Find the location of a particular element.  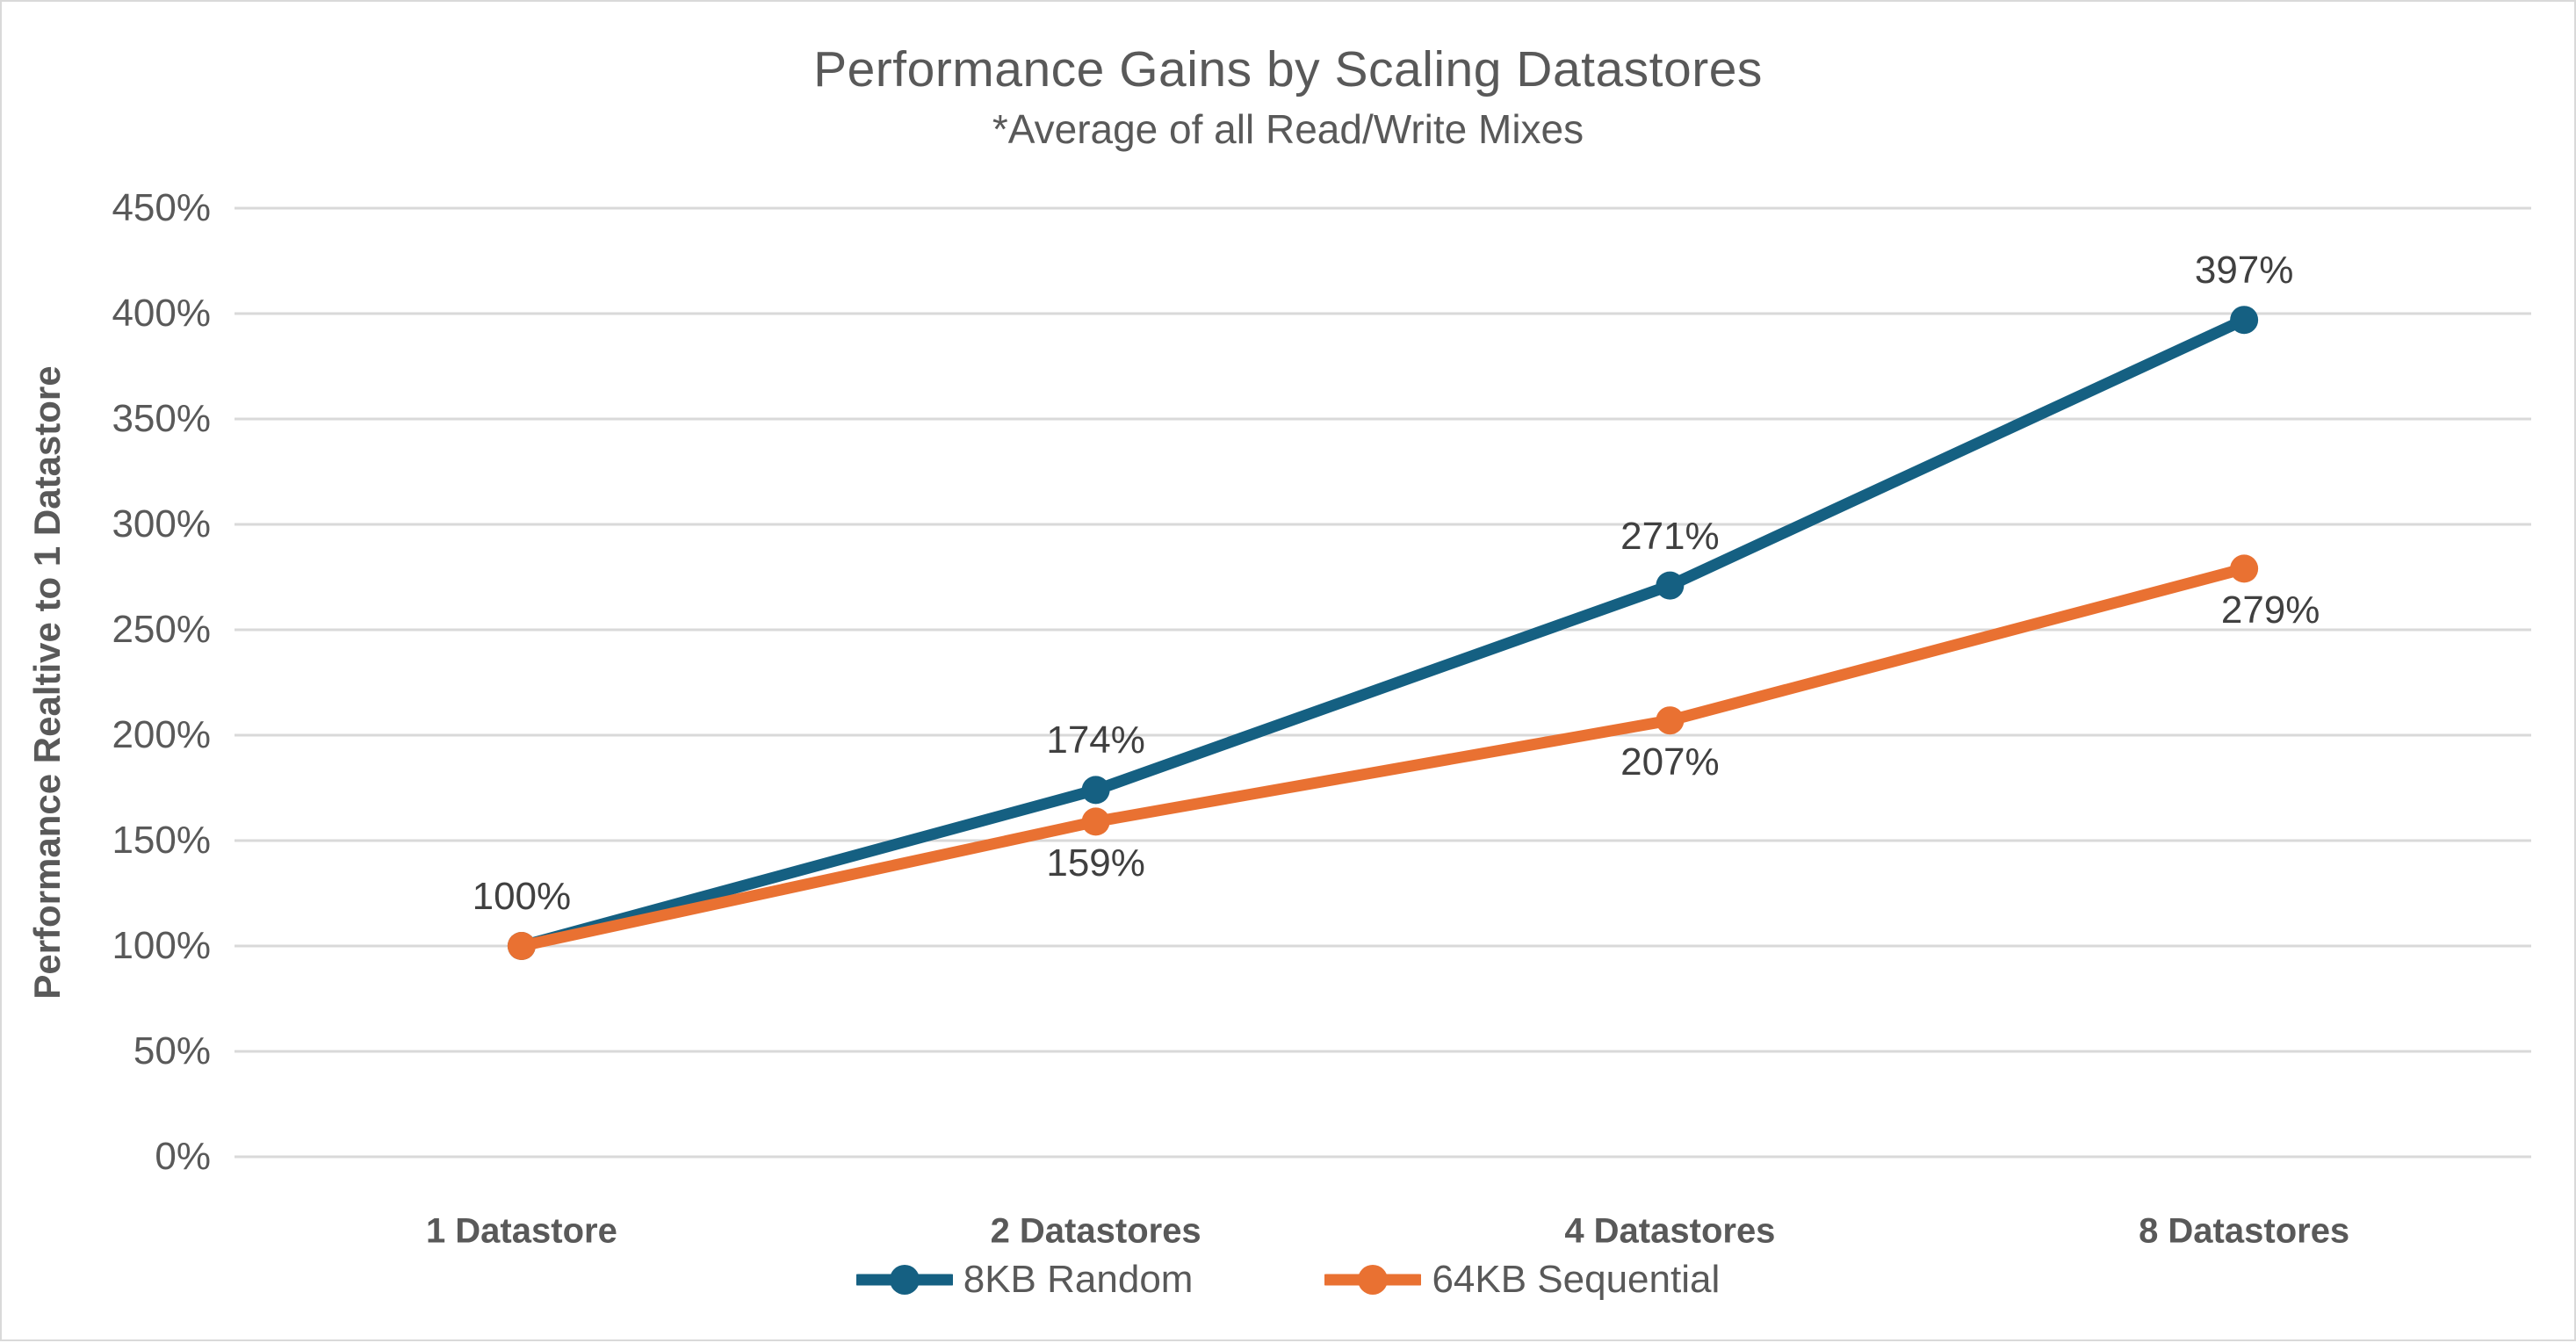

data-point-label: 397% is located at coordinates (2244, 270).